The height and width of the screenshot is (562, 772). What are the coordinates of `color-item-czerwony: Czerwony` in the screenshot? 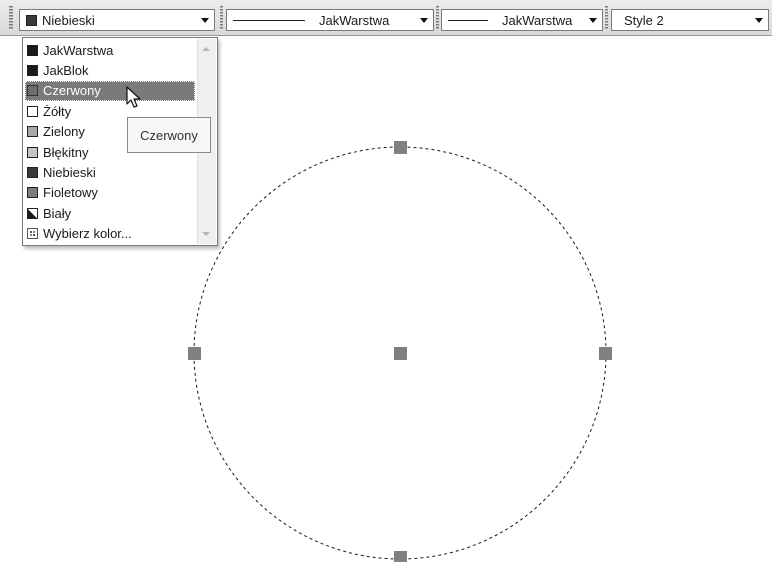 It's located at (110, 91).